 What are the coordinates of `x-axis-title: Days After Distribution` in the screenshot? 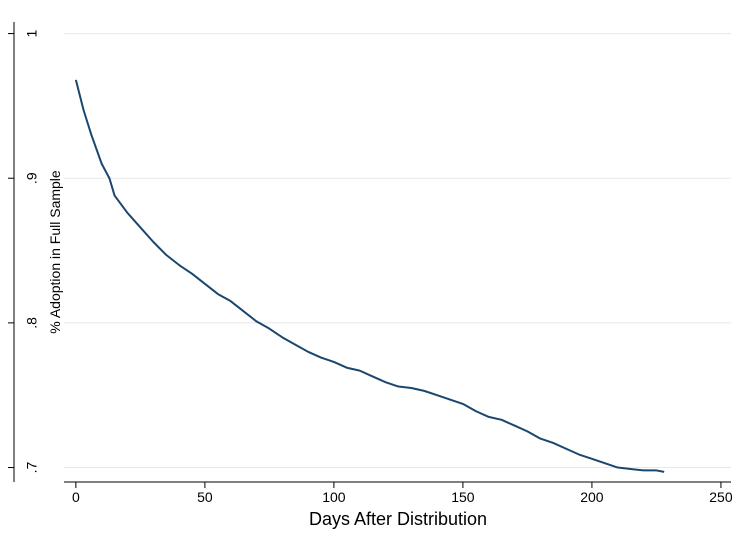 It's located at (398, 519).